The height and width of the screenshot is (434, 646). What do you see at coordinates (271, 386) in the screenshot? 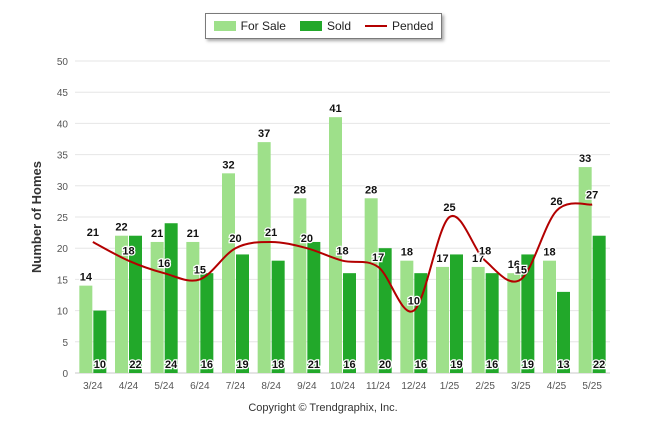
I see `x-tick-label: 8/24` at bounding box center [271, 386].